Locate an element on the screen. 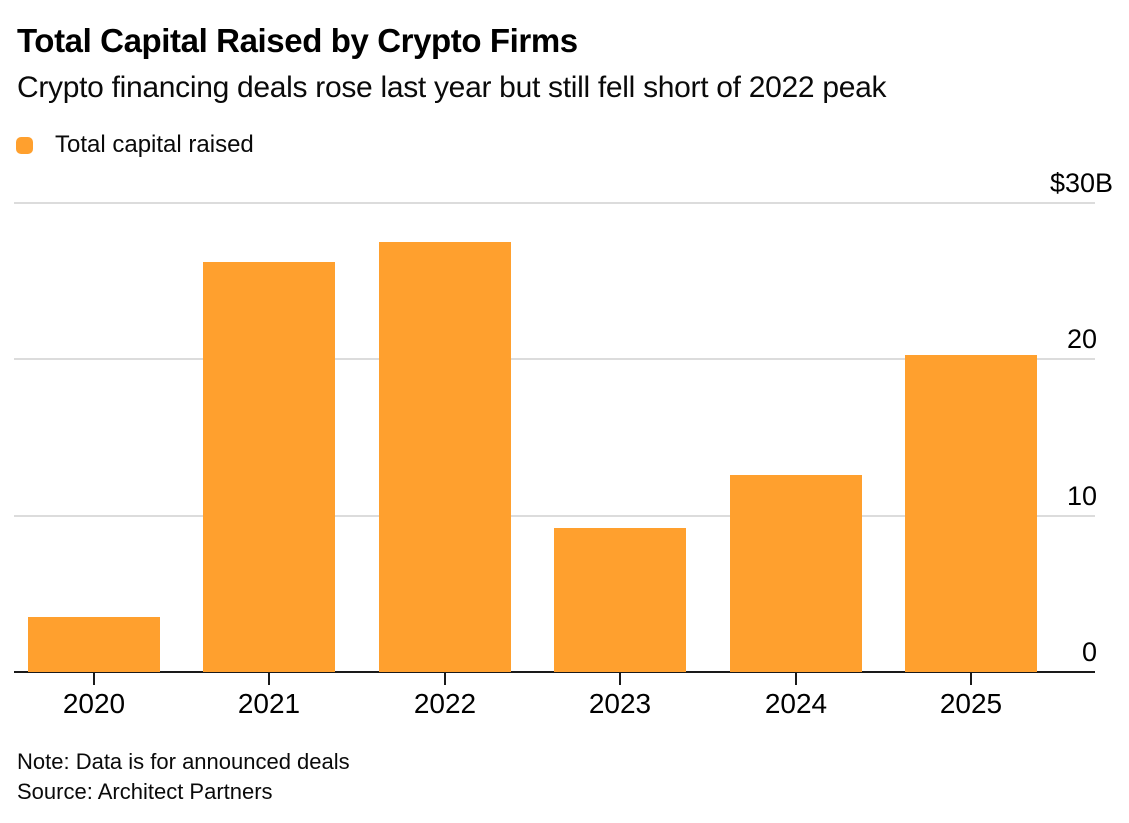 The width and height of the screenshot is (1129, 823). bar-2021 is located at coordinates (269, 467).